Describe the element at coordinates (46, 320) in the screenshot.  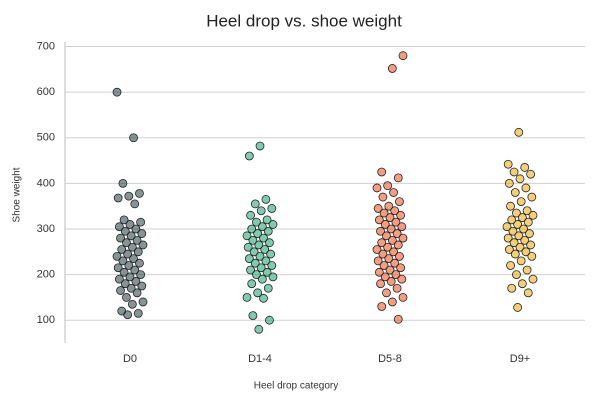
I see `y-tick-label: 100` at that location.